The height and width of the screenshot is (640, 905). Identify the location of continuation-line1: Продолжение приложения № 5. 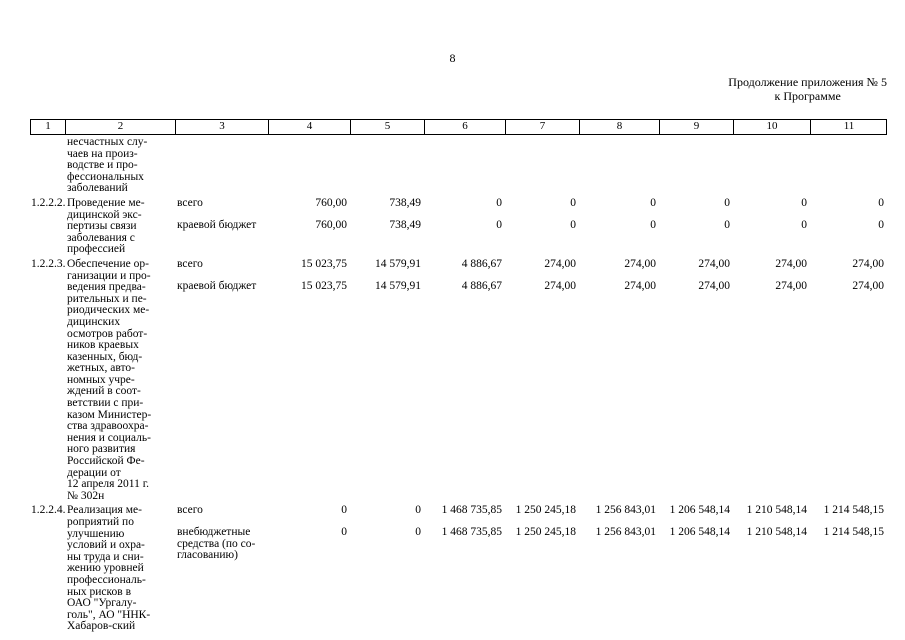
(807, 82).